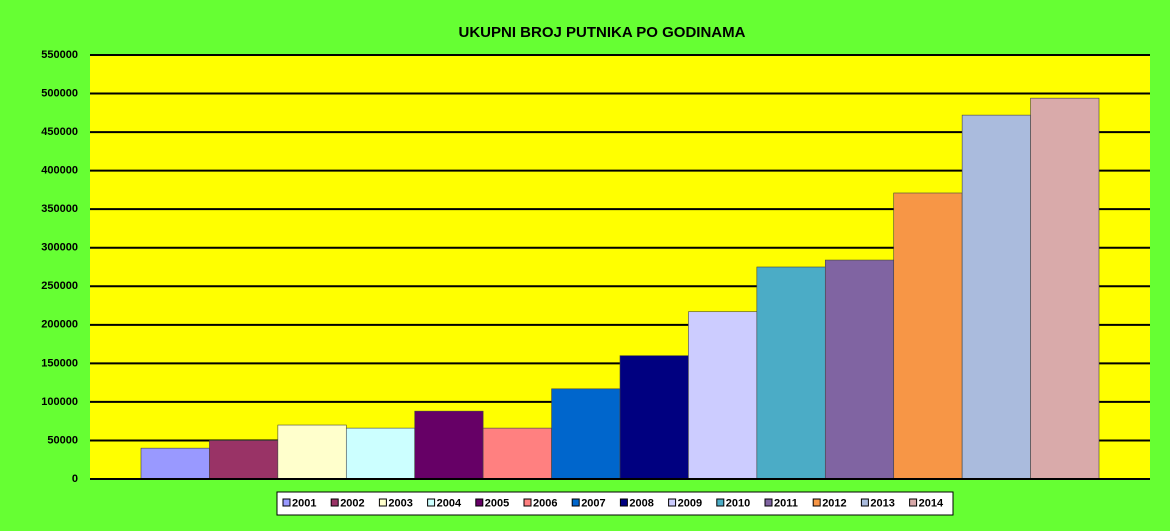 This screenshot has width=1170, height=531. Describe the element at coordinates (62, 440) in the screenshot. I see `y-tick-label: 50000` at that location.